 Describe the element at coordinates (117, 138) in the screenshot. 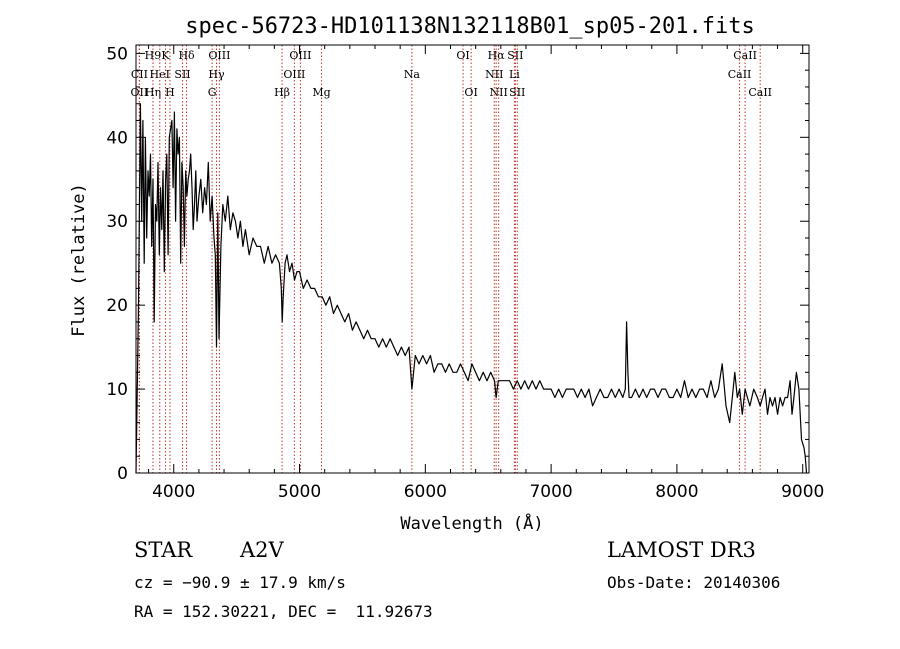

I see `y-tick-label-4: 40` at that location.